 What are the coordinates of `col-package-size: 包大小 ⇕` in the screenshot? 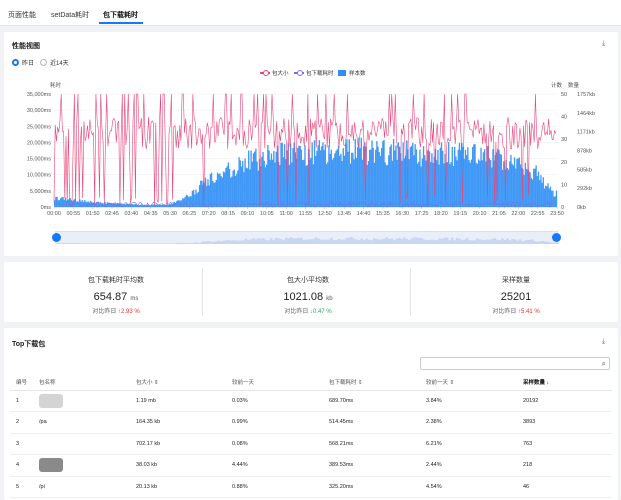 It's located at (178, 383).